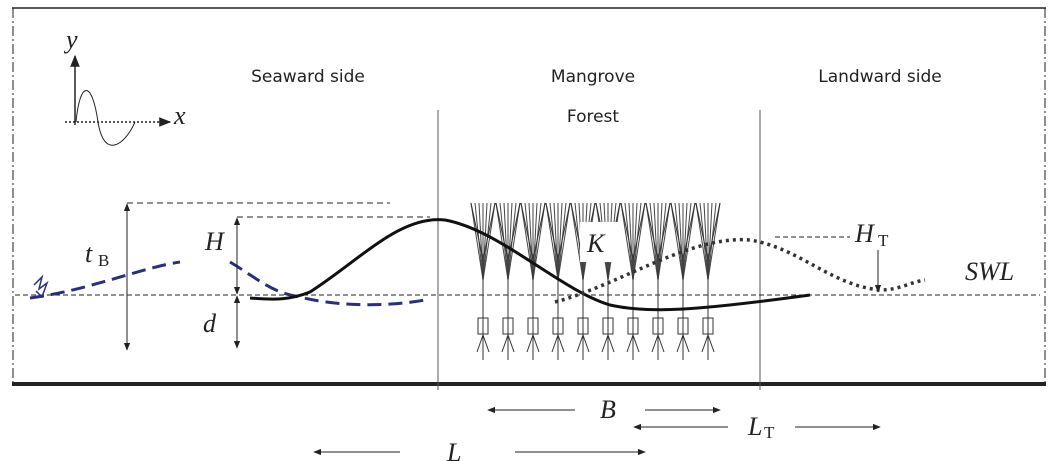 The image size is (1051, 461). I want to click on transmitted-wave, so click(740, 270).